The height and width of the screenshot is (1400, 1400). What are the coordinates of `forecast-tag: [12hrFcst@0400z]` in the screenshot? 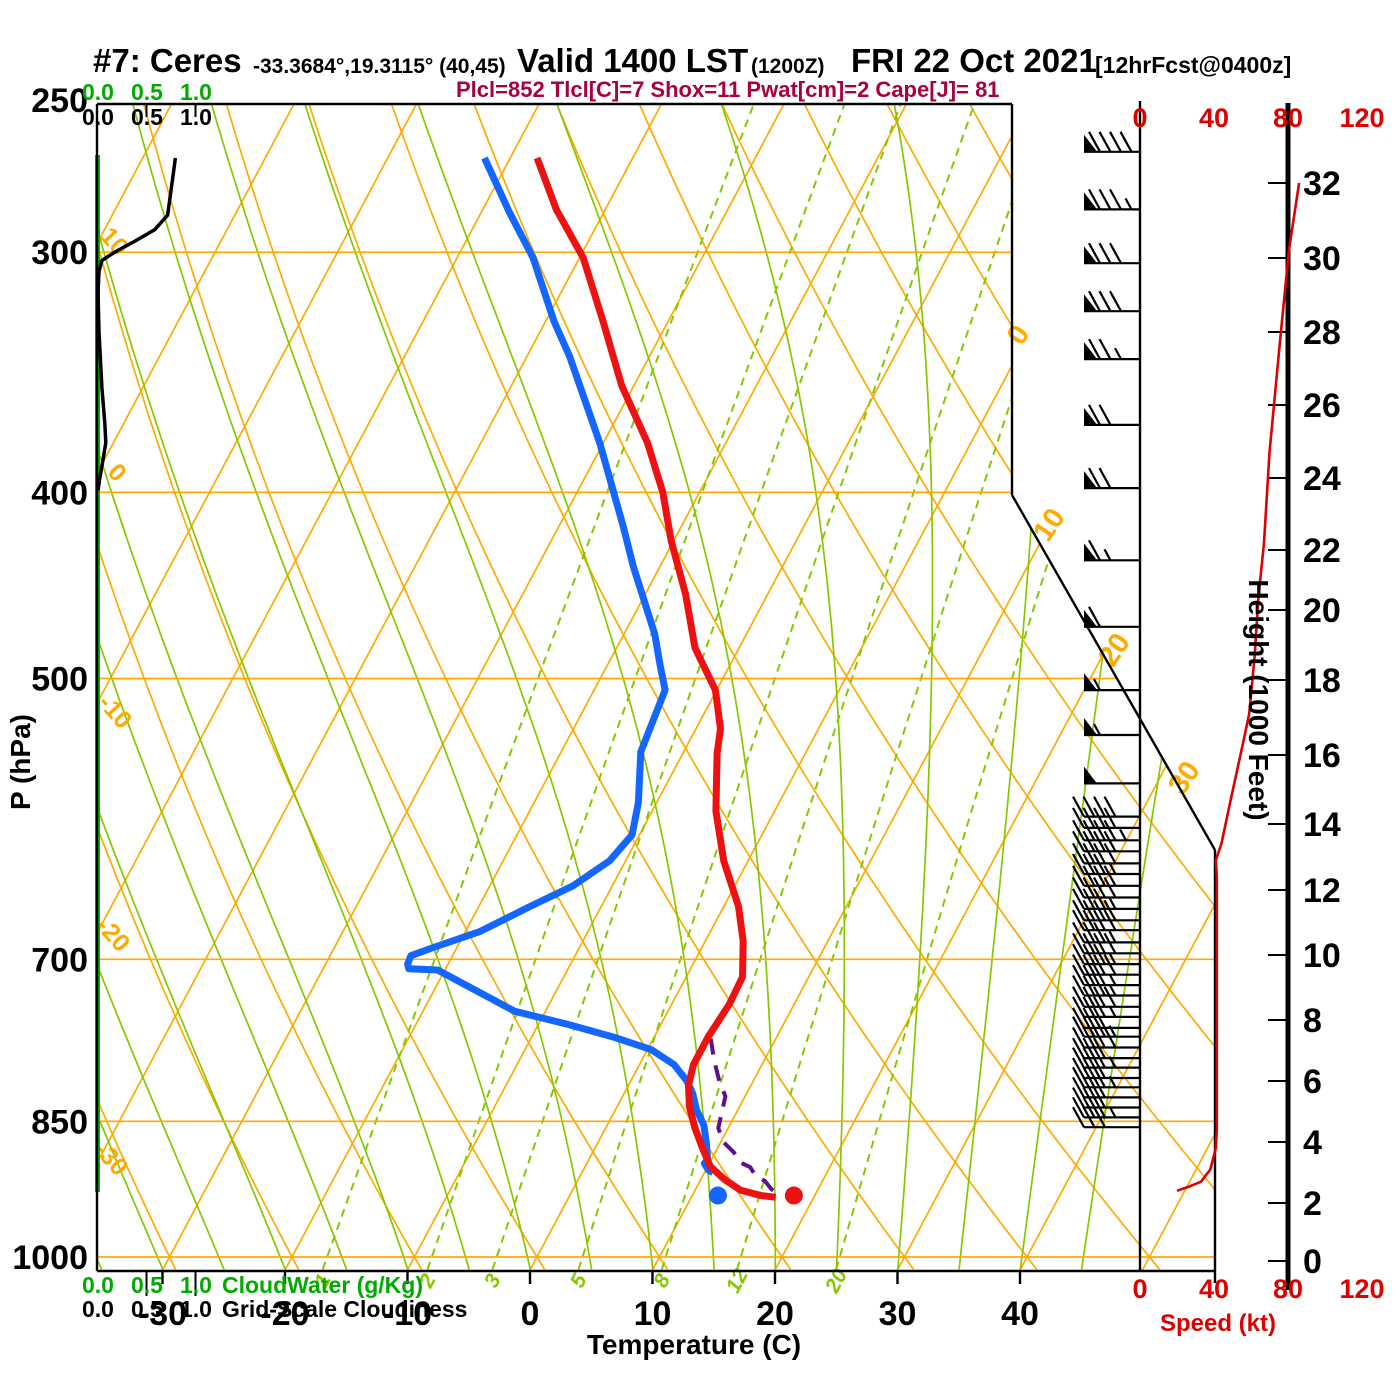 It's located at (1193, 65).